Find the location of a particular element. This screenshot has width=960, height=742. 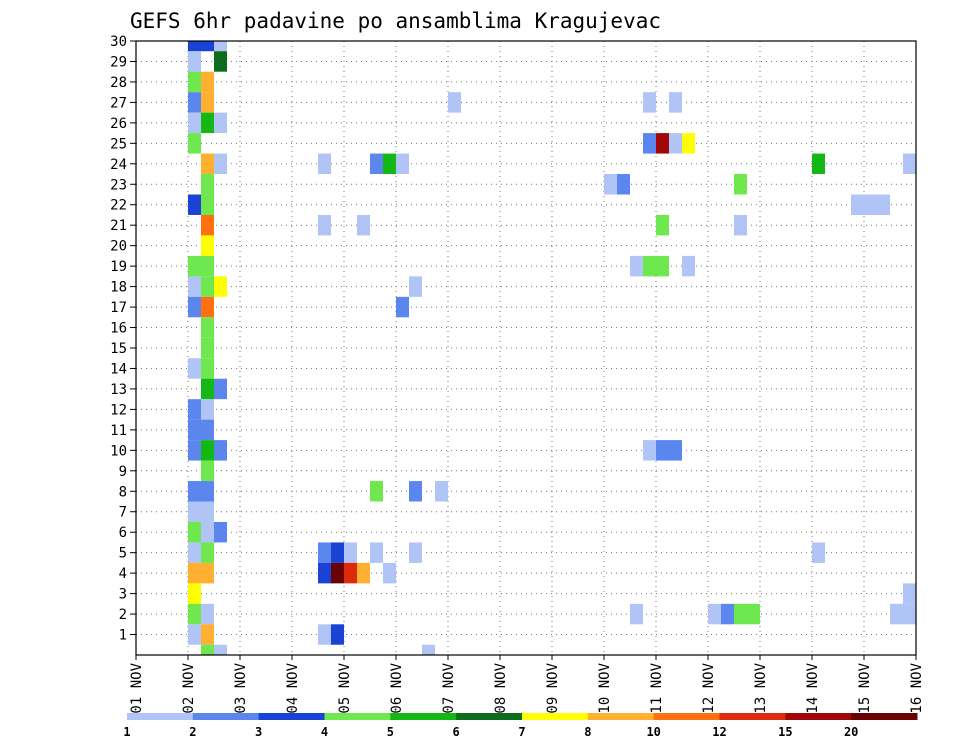

x-tick-label: 14 NOV is located at coordinates (813, 687).